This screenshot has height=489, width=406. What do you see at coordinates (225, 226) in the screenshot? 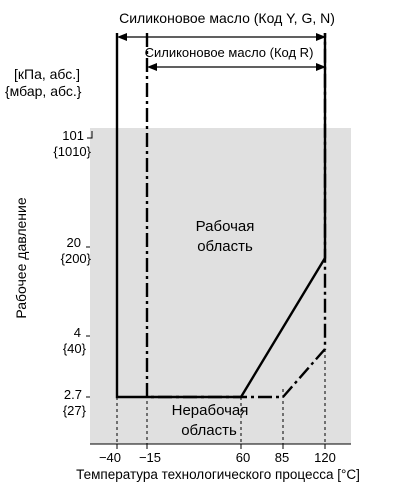
I see `operating-region-label-line1: Рабочая` at bounding box center [225, 226].